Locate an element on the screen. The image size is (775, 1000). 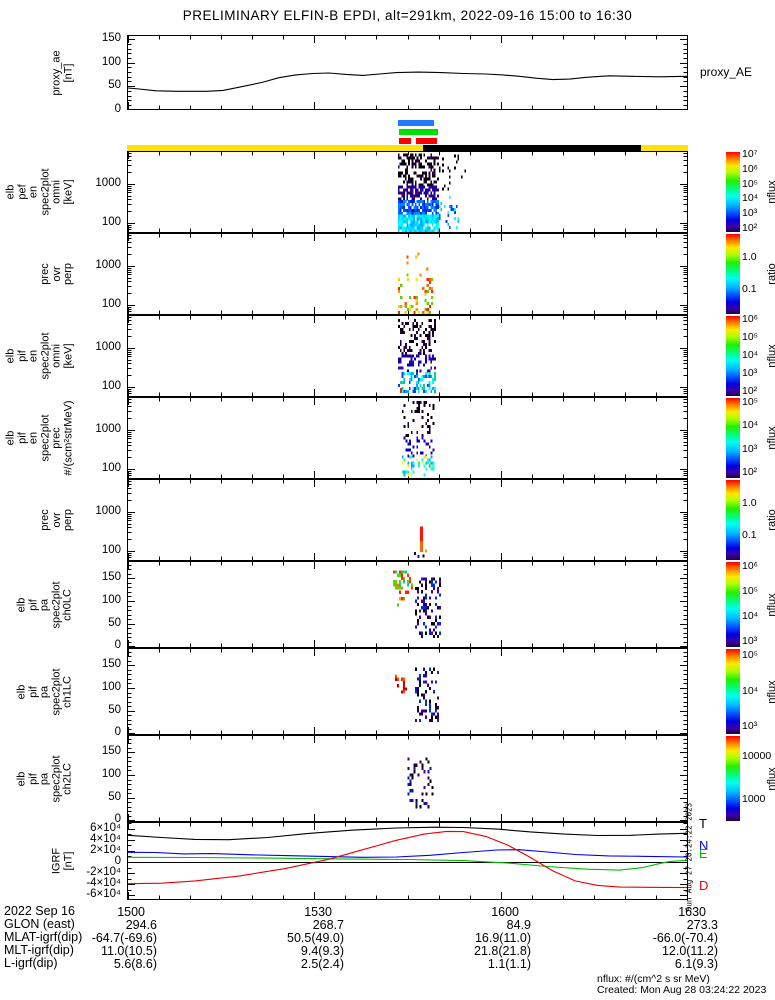
colorbar-unit-elb-pif-en-omni: nflux is located at coordinates (770, 356).